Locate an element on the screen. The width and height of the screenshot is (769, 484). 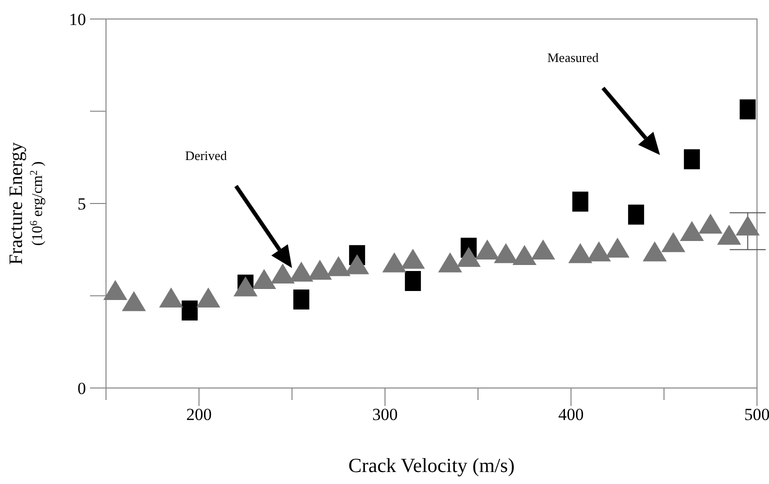
x-tick-label: 400 is located at coordinates (571, 414).